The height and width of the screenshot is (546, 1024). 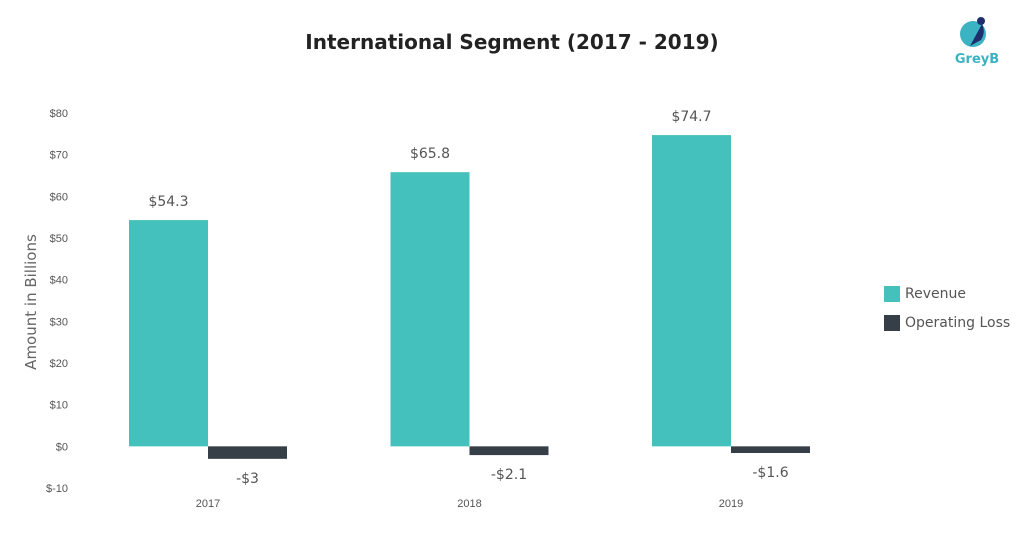 What do you see at coordinates (57, 301) in the screenshot?
I see `y-axis-ticks: $80 $70 $60 $50 $40 $30 $20 $10 $0 $-10` at bounding box center [57, 301].